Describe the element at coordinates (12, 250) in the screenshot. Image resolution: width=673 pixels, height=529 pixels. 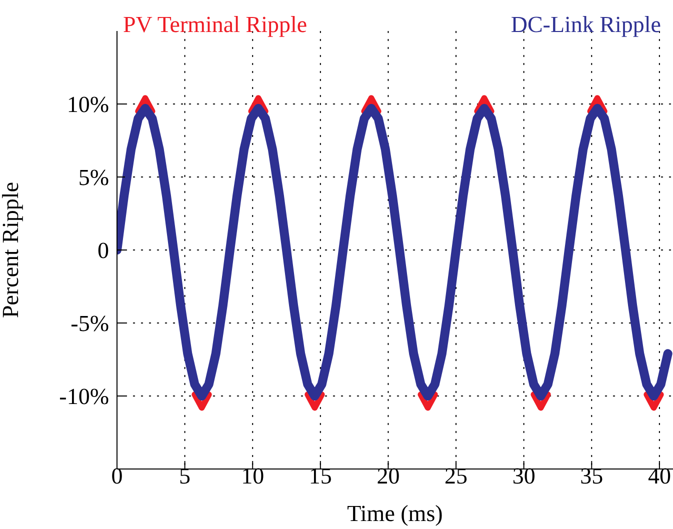
I see `y-axis-title: Percent Ripple` at that location.